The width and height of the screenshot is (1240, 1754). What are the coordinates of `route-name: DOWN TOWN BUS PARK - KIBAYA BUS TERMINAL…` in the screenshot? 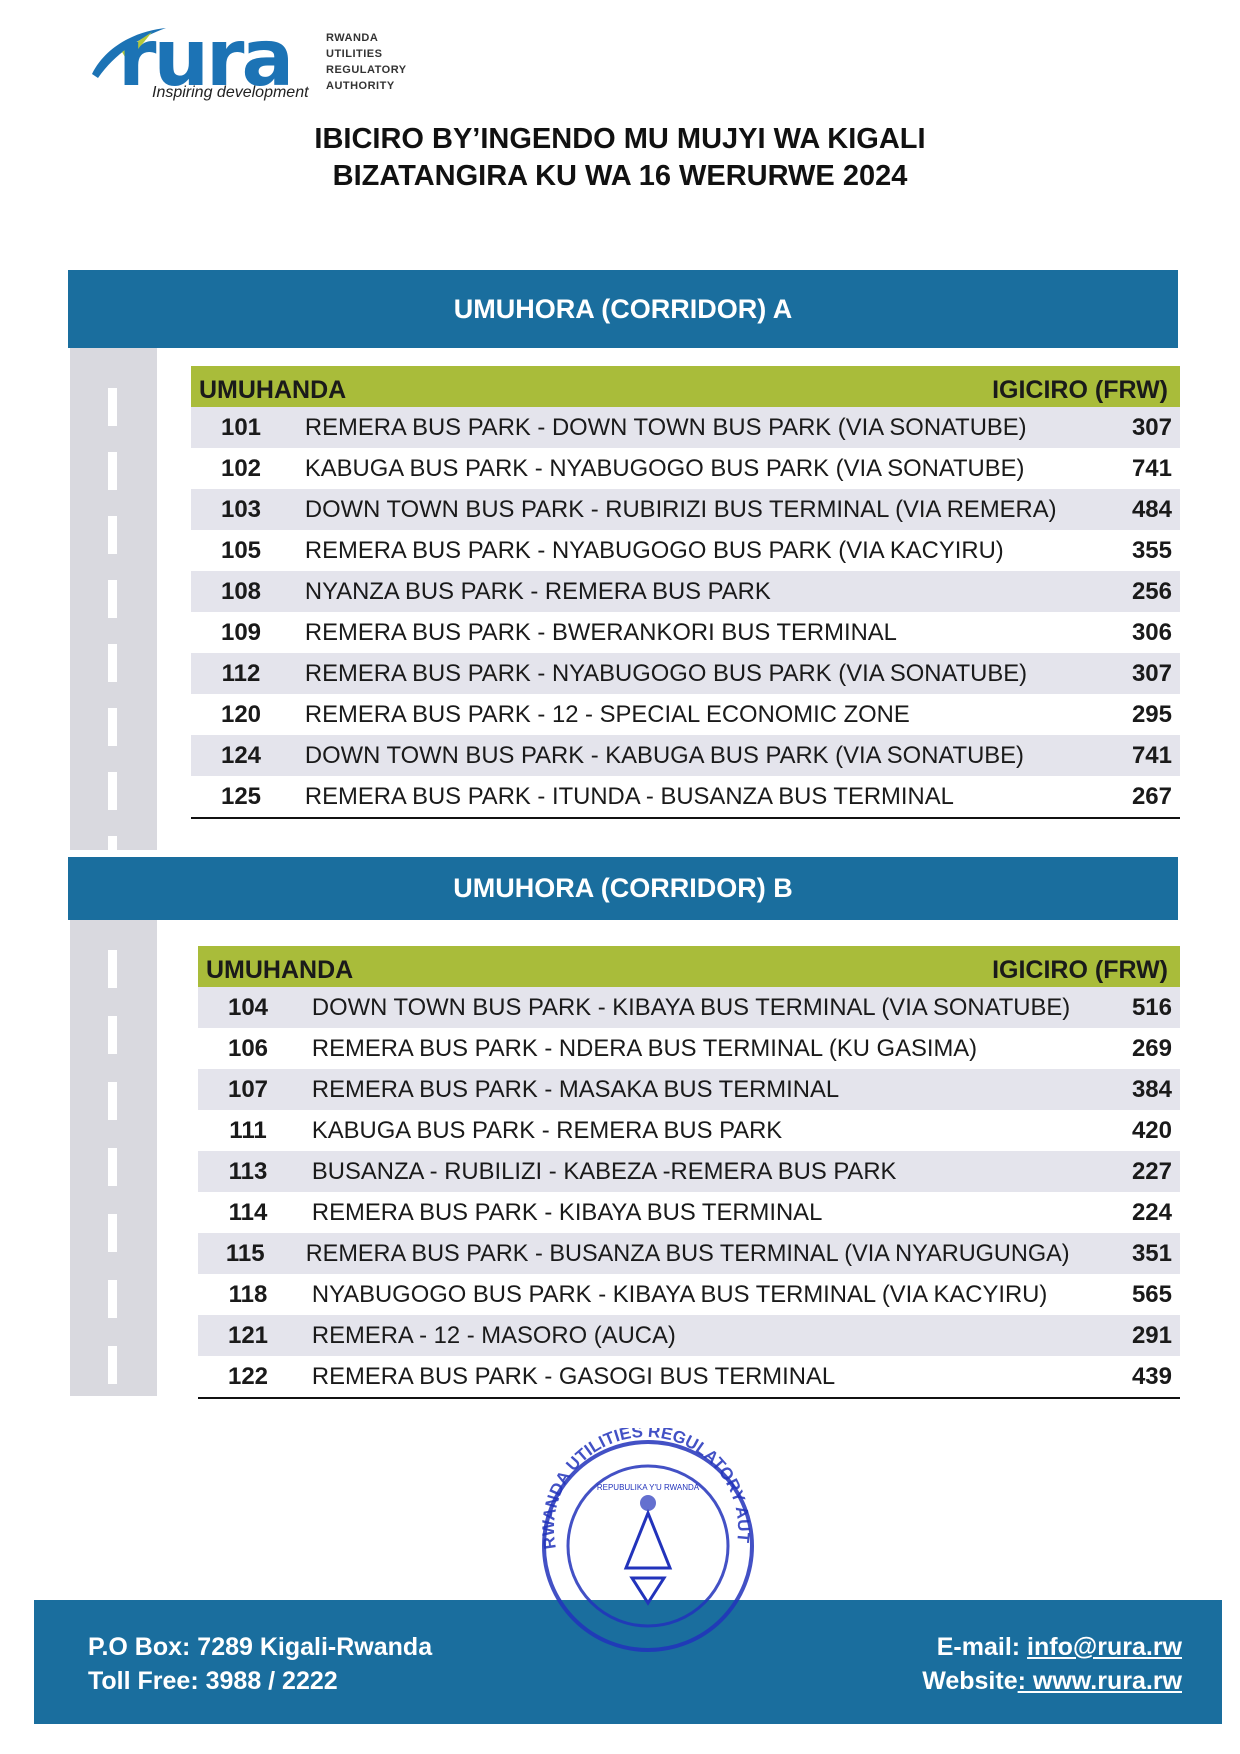 It's located at (691, 1007).